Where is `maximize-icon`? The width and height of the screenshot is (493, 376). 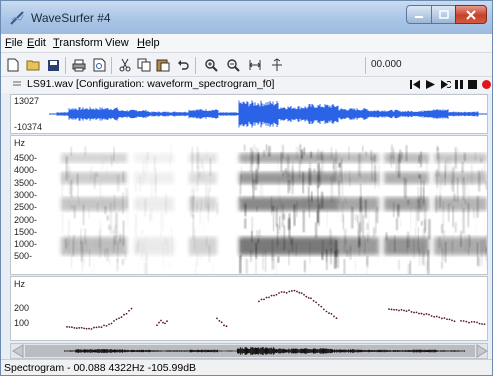
maximize-icon is located at coordinates (443, 14).